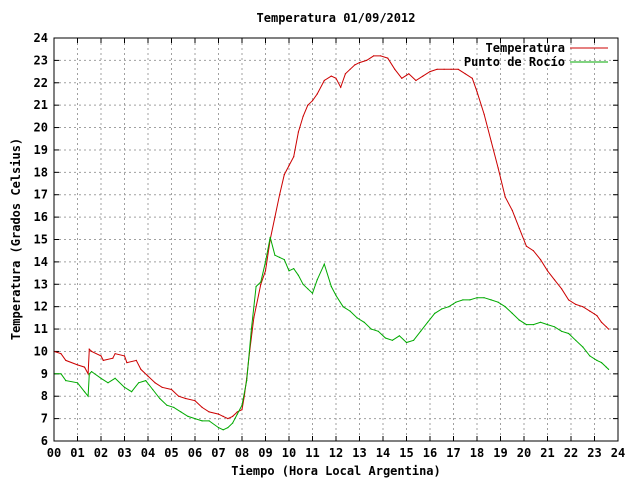 The height and width of the screenshot is (480, 640). Describe the element at coordinates (289, 453) in the screenshot. I see `x-tick-label: 10` at that location.